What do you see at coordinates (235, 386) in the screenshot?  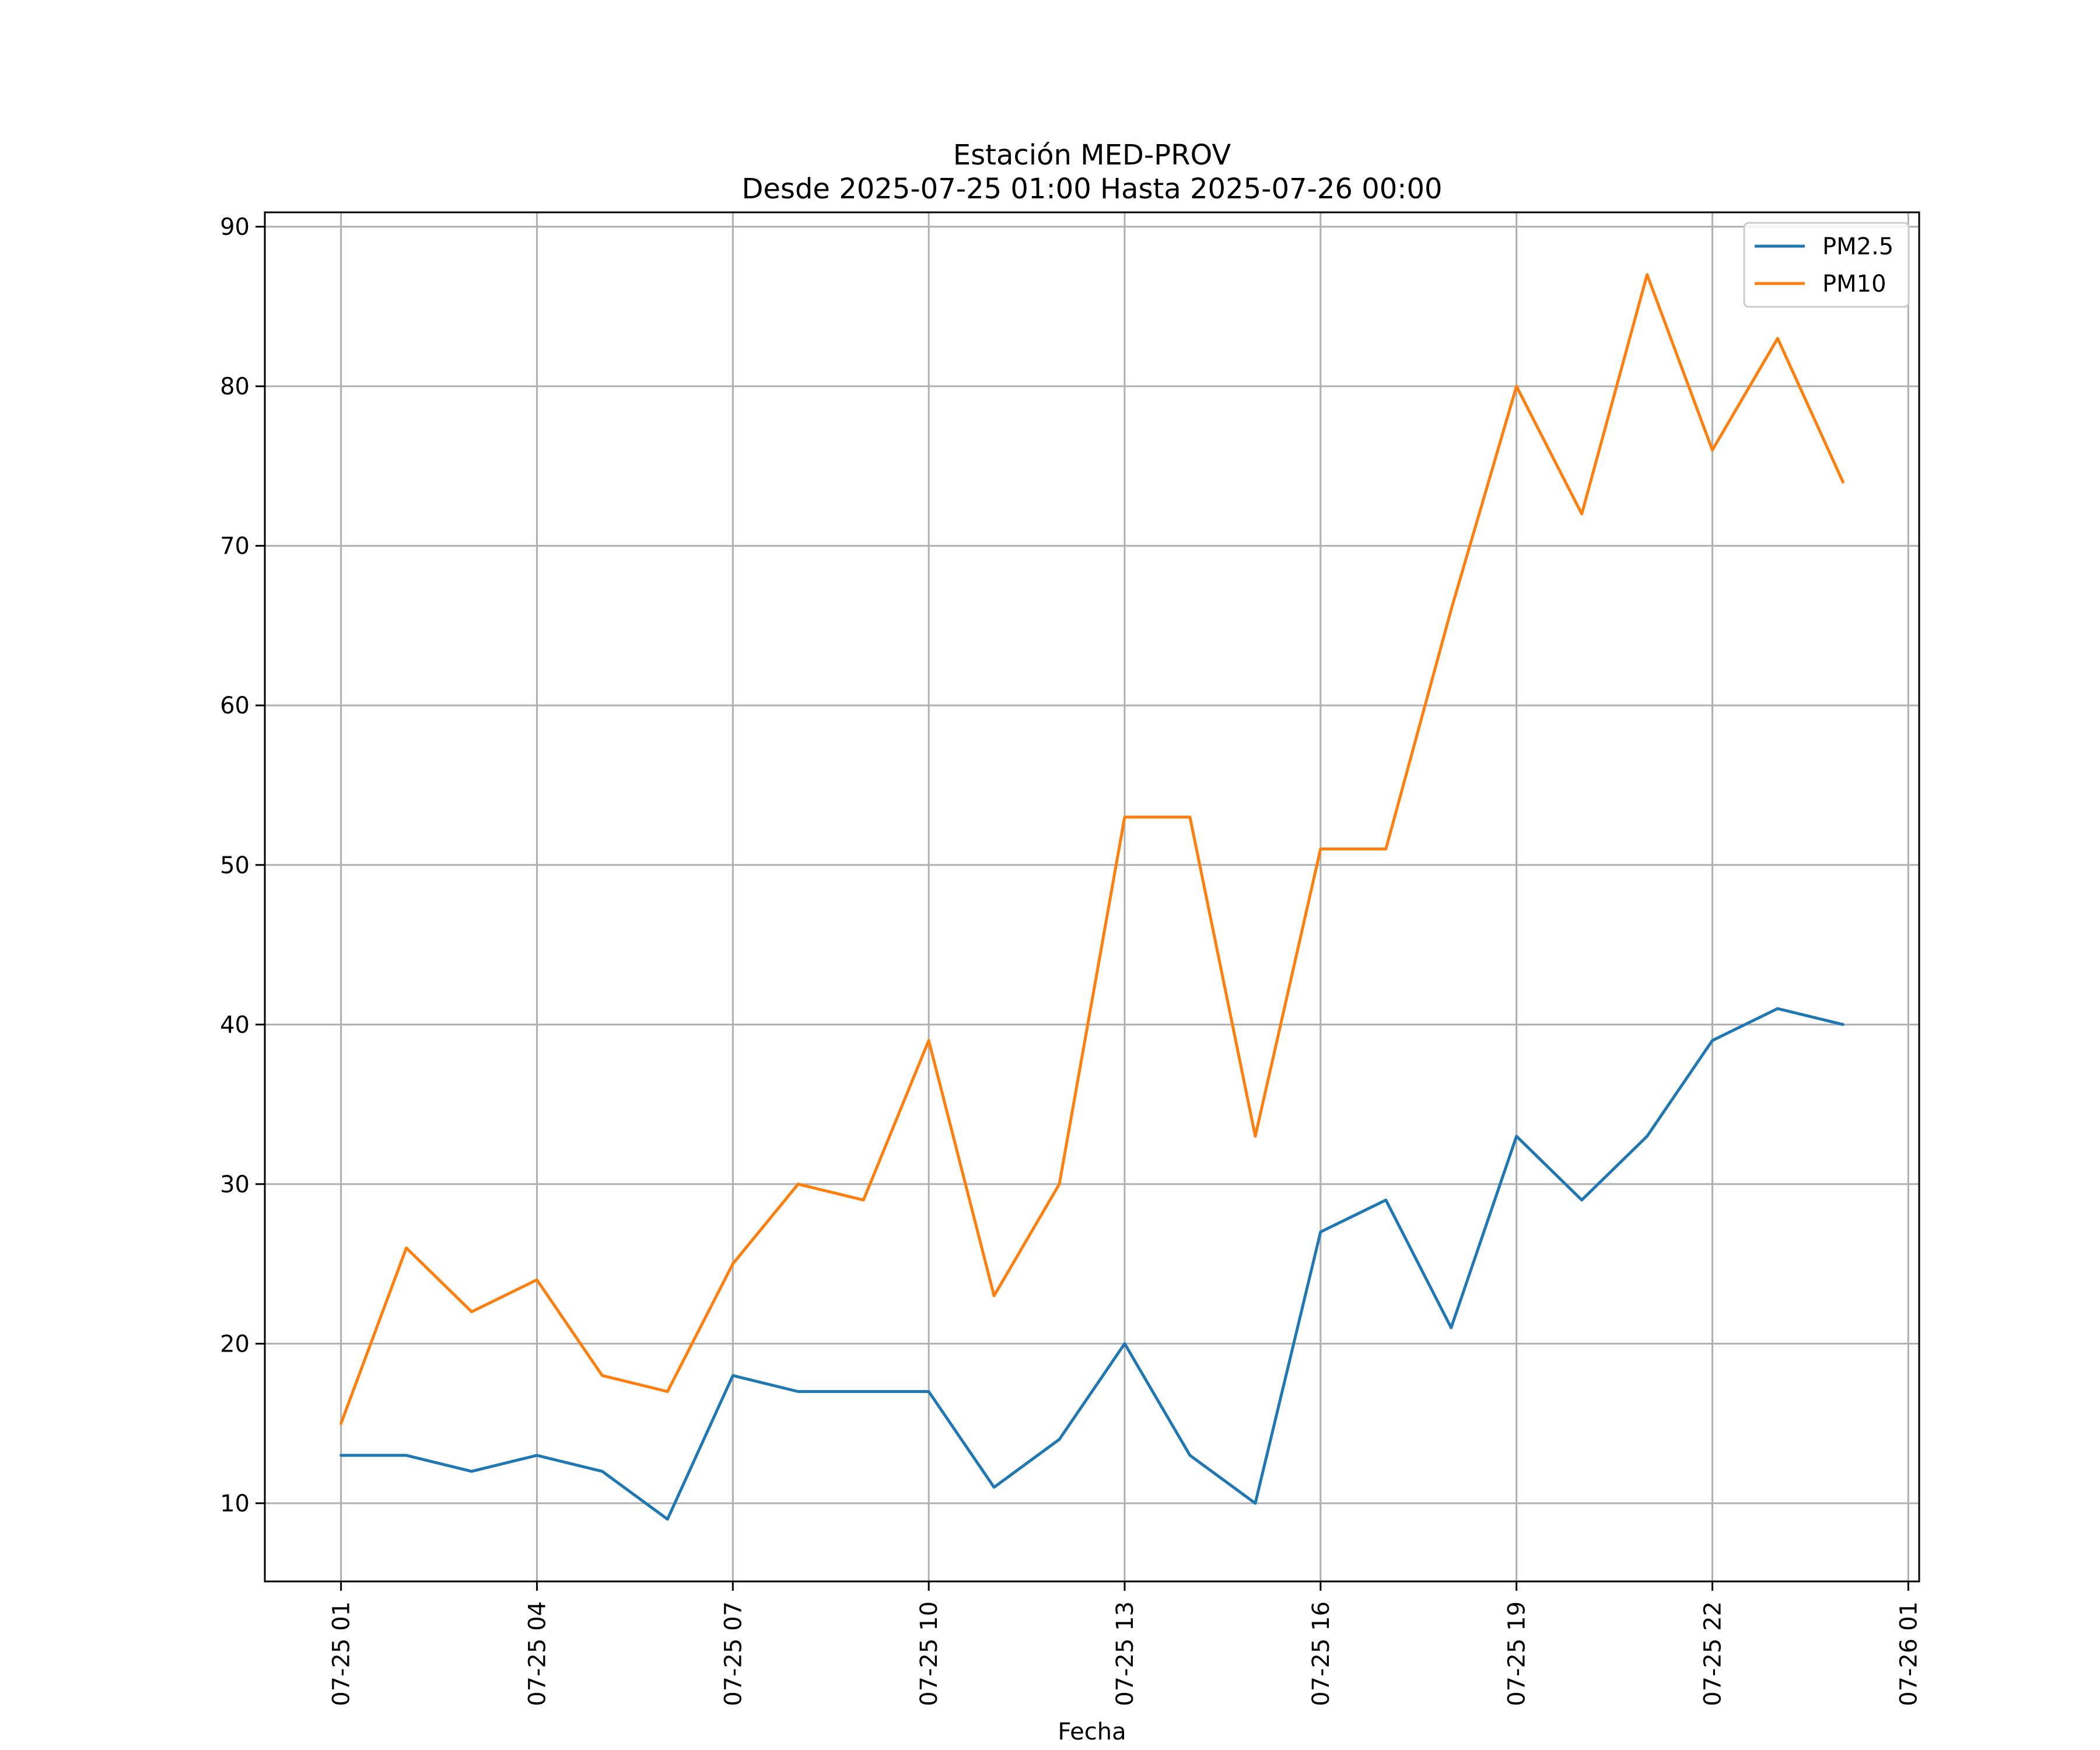 I see `y-tick-label: 80` at bounding box center [235, 386].